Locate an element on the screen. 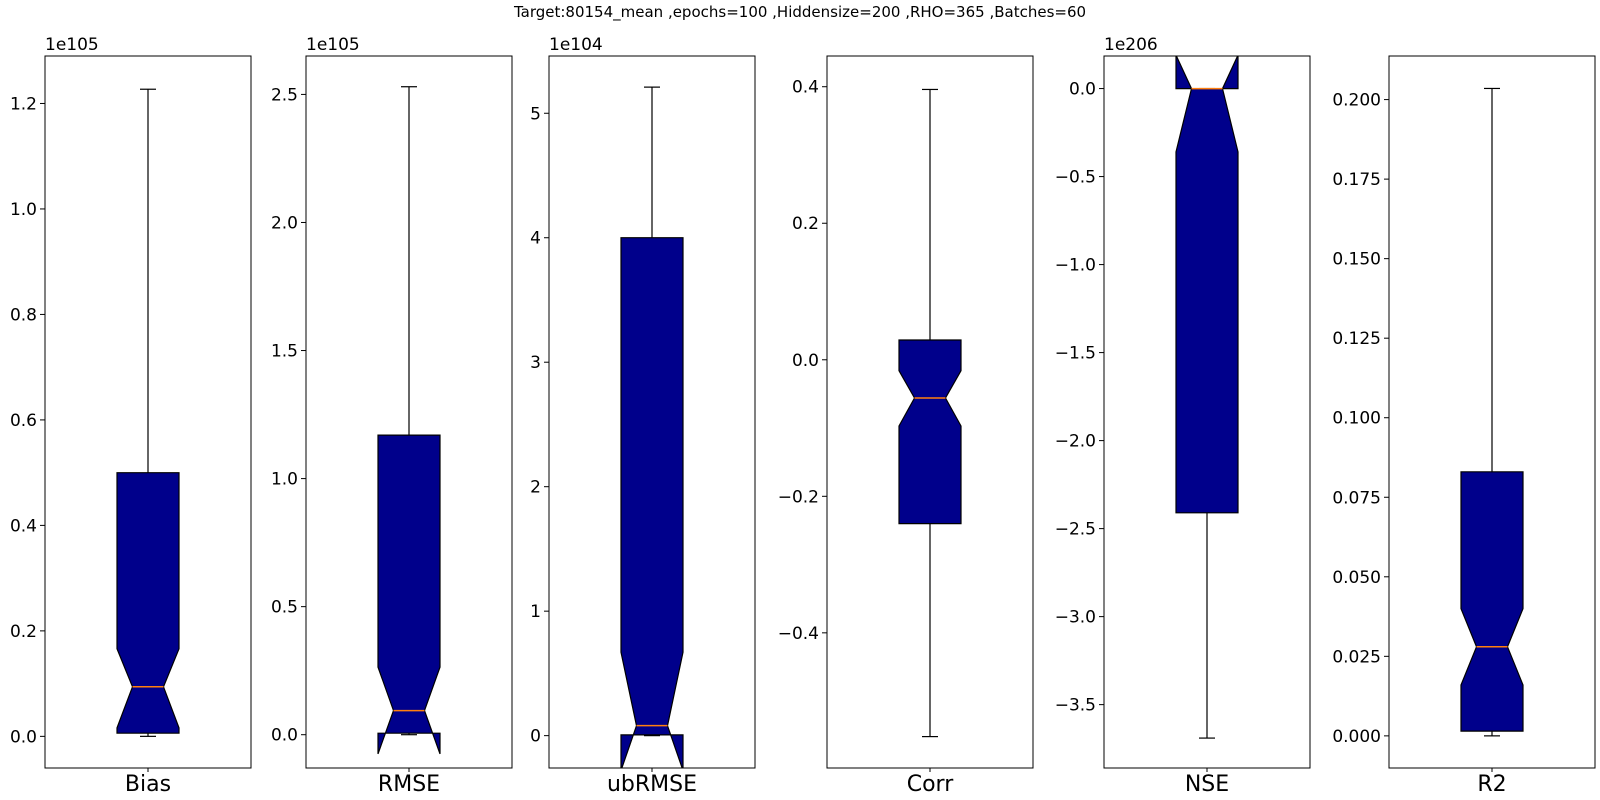 The height and width of the screenshot is (800, 1600). y-tick-label: 0.150 is located at coordinates (1356, 260).